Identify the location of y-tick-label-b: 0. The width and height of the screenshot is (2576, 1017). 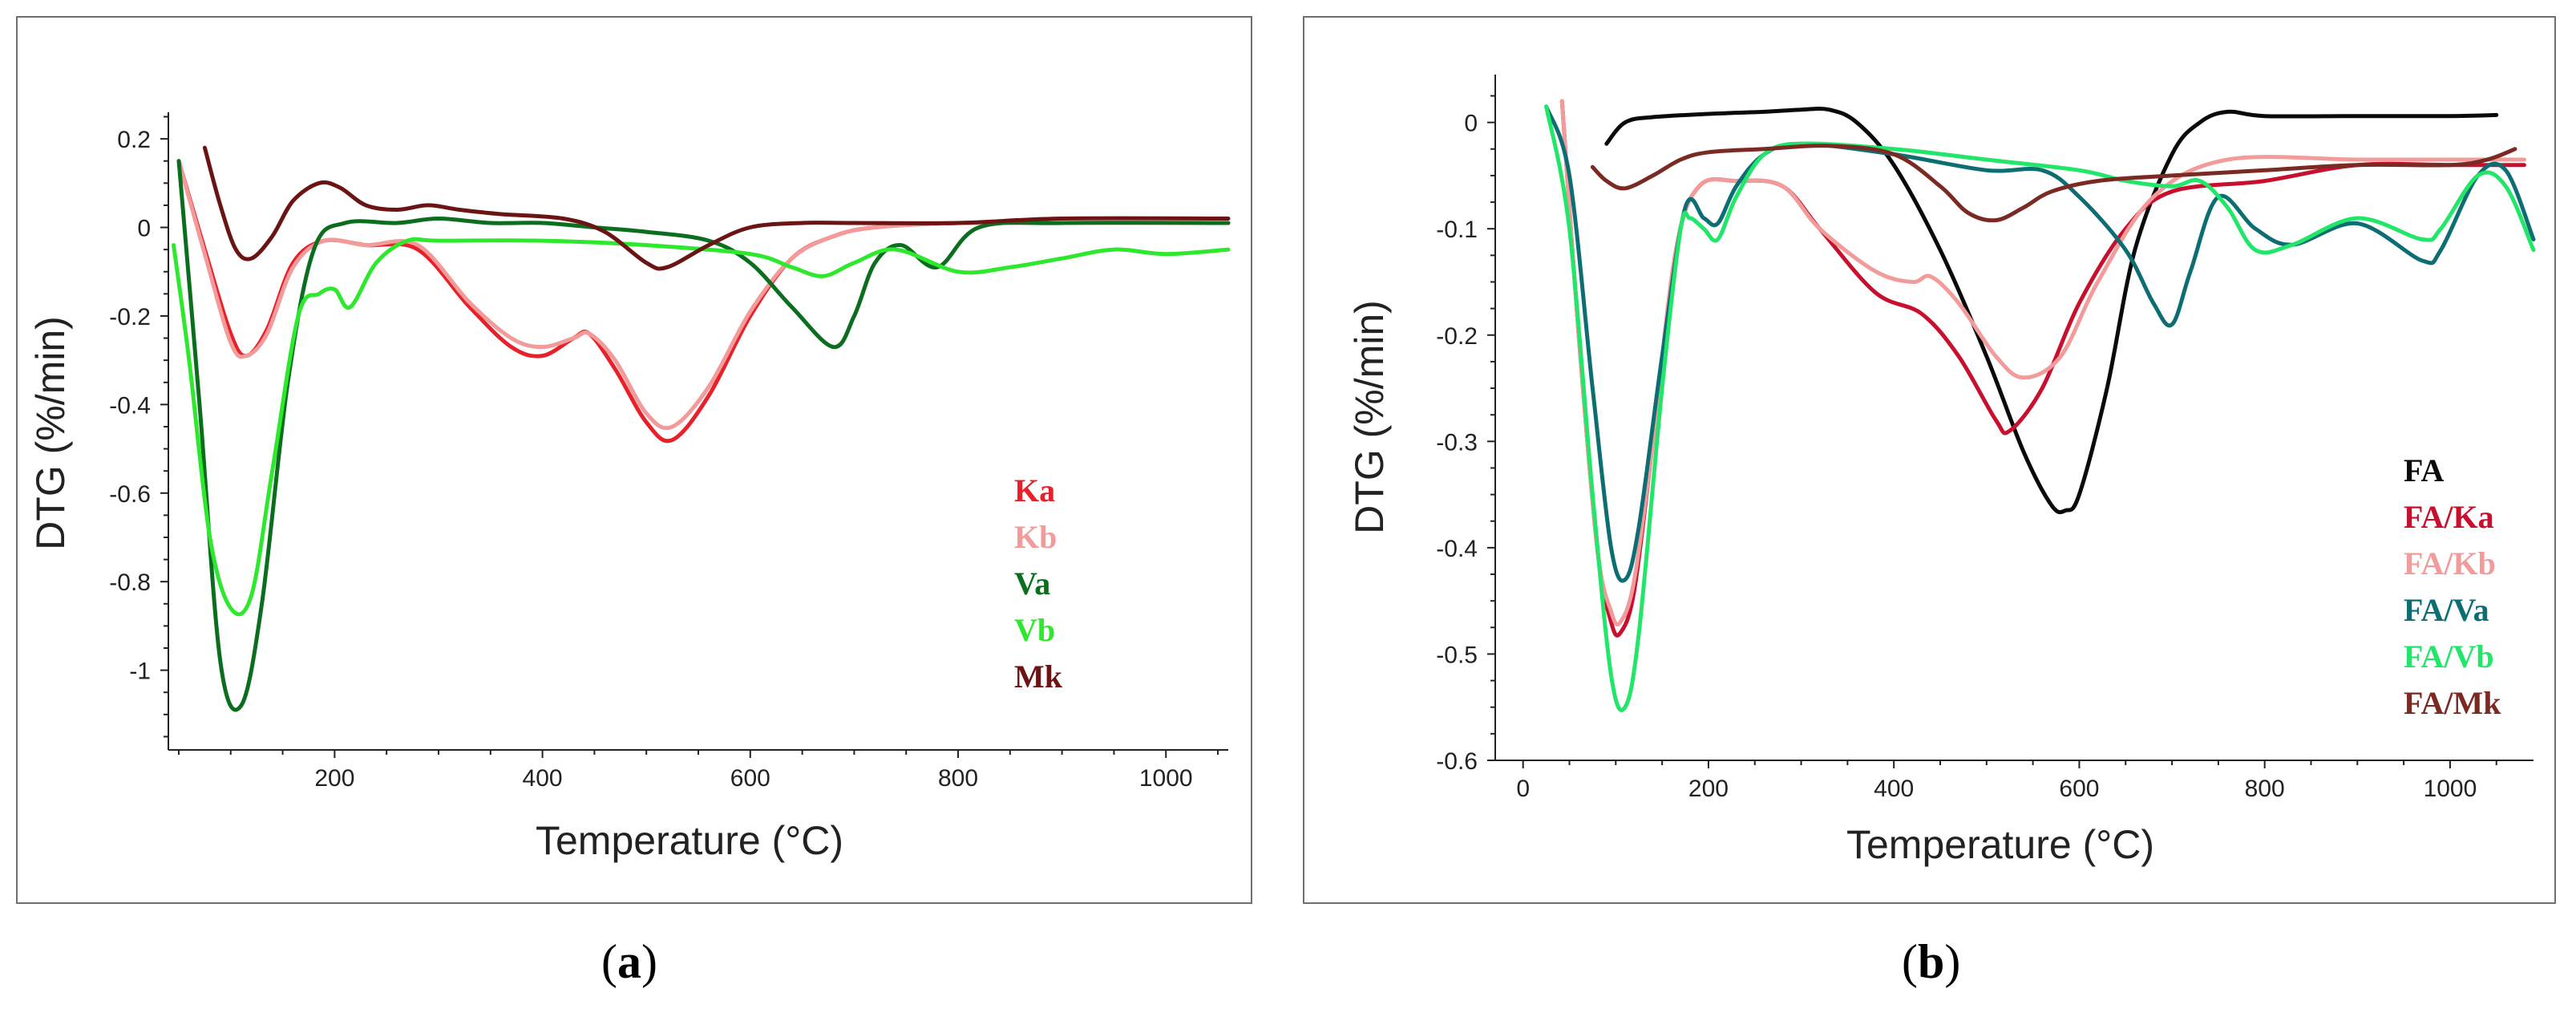
(1471, 124).